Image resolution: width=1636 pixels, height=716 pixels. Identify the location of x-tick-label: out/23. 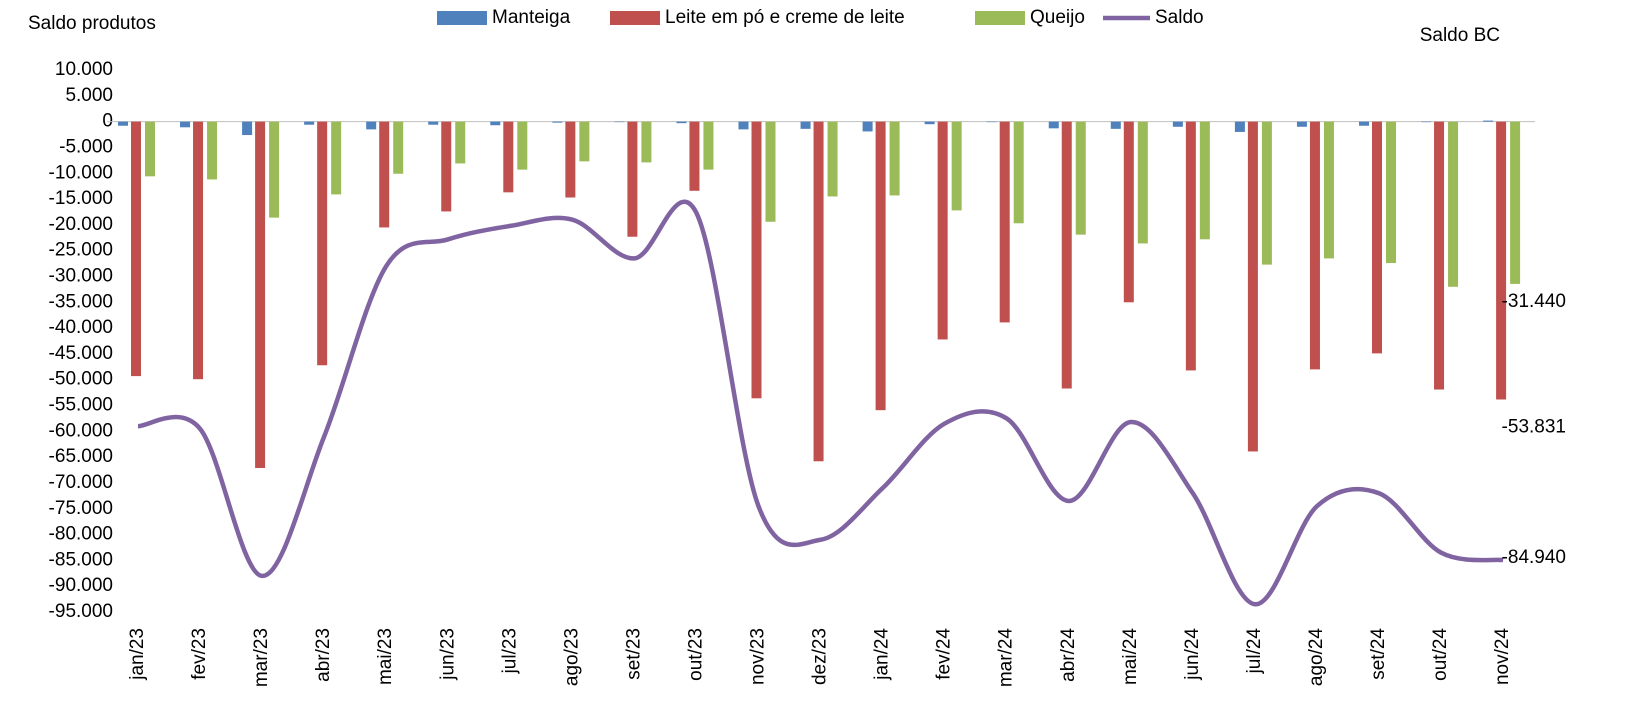
(695, 654).